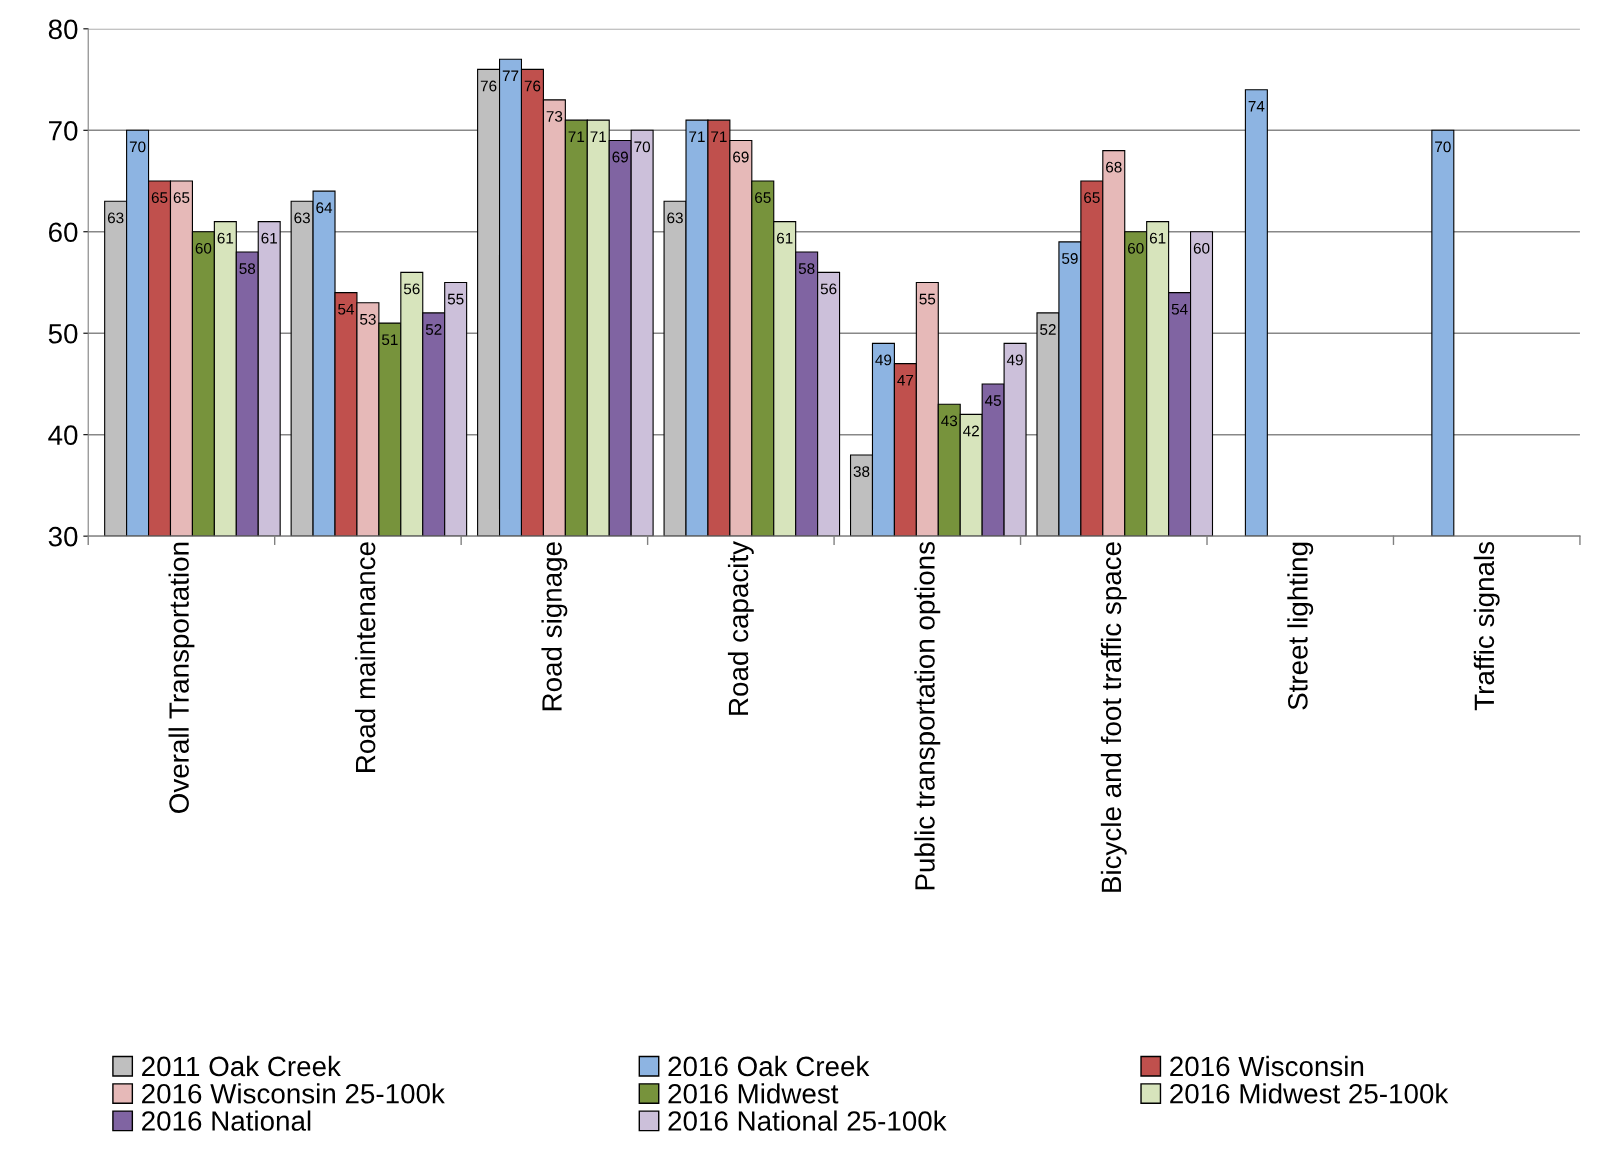 This screenshot has width=1604, height=1153. I want to click on x-tick-label: Road capacity, so click(740, 628).